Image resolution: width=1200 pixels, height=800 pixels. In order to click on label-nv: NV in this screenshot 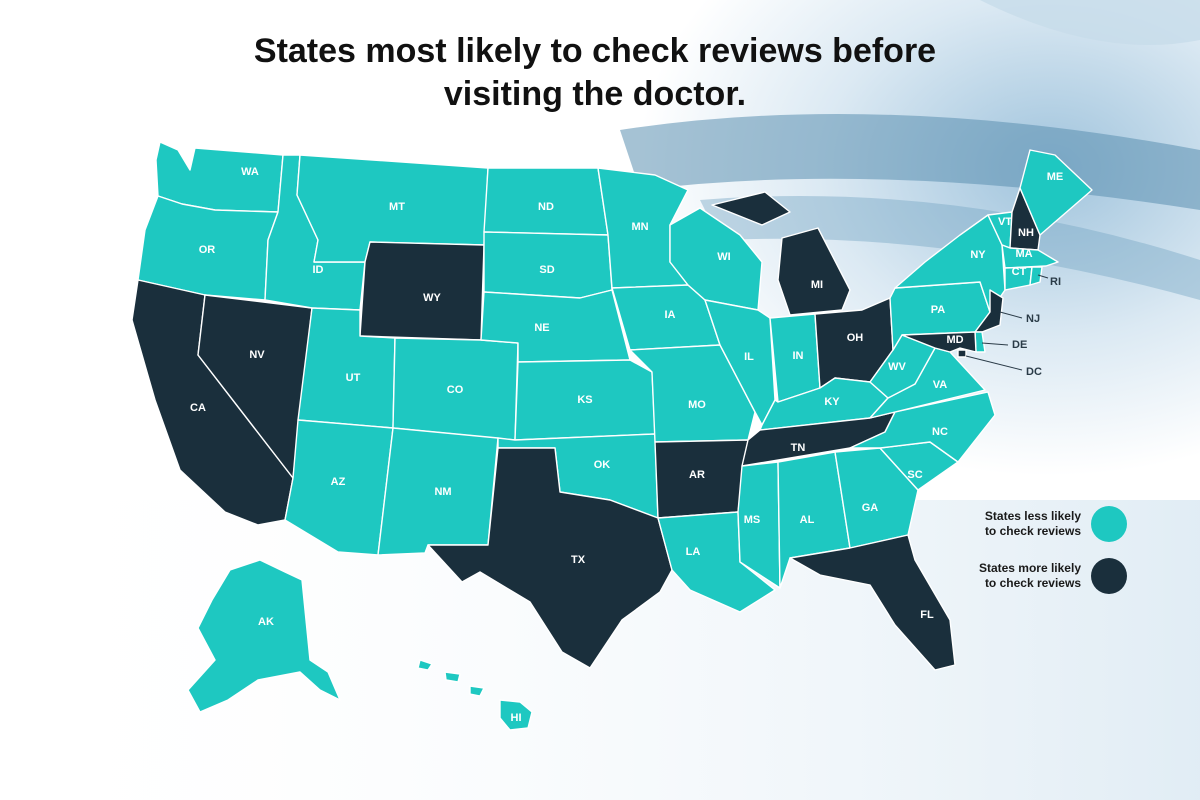, I will do `click(257, 355)`.